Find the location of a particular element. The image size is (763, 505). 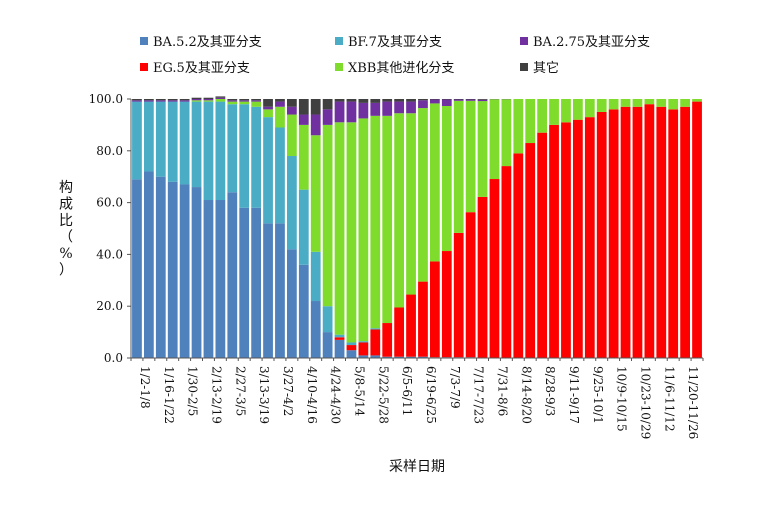

y-tick-label: 40.0 is located at coordinates (109, 254).